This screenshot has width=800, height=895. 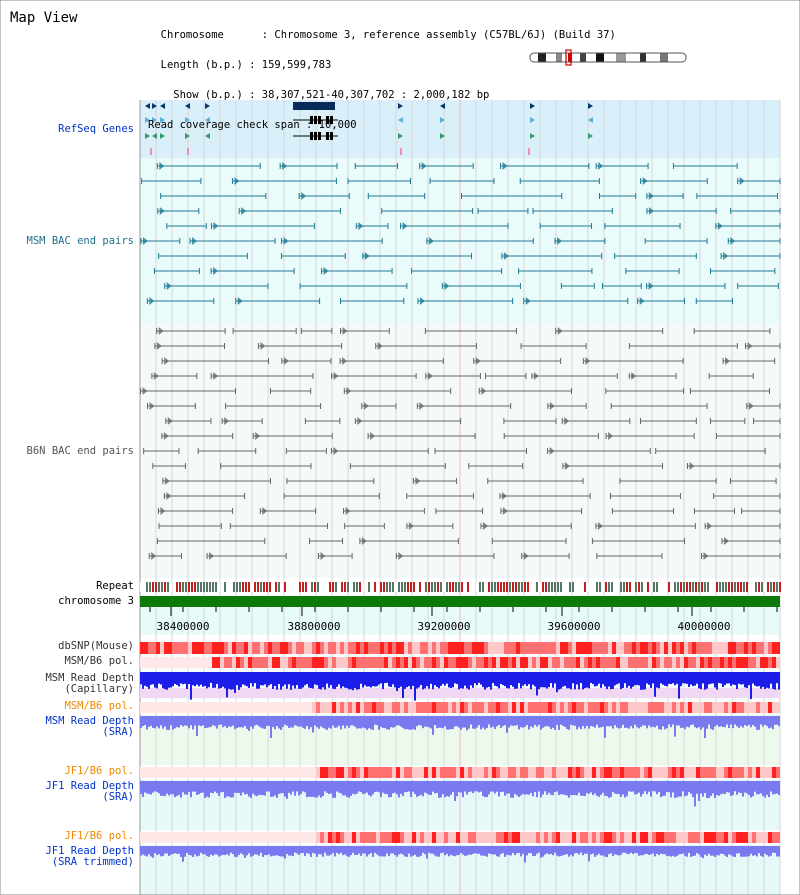 I want to click on track-label-msm-b6-pol-2: MSM/B6 pol., so click(x=99, y=706).